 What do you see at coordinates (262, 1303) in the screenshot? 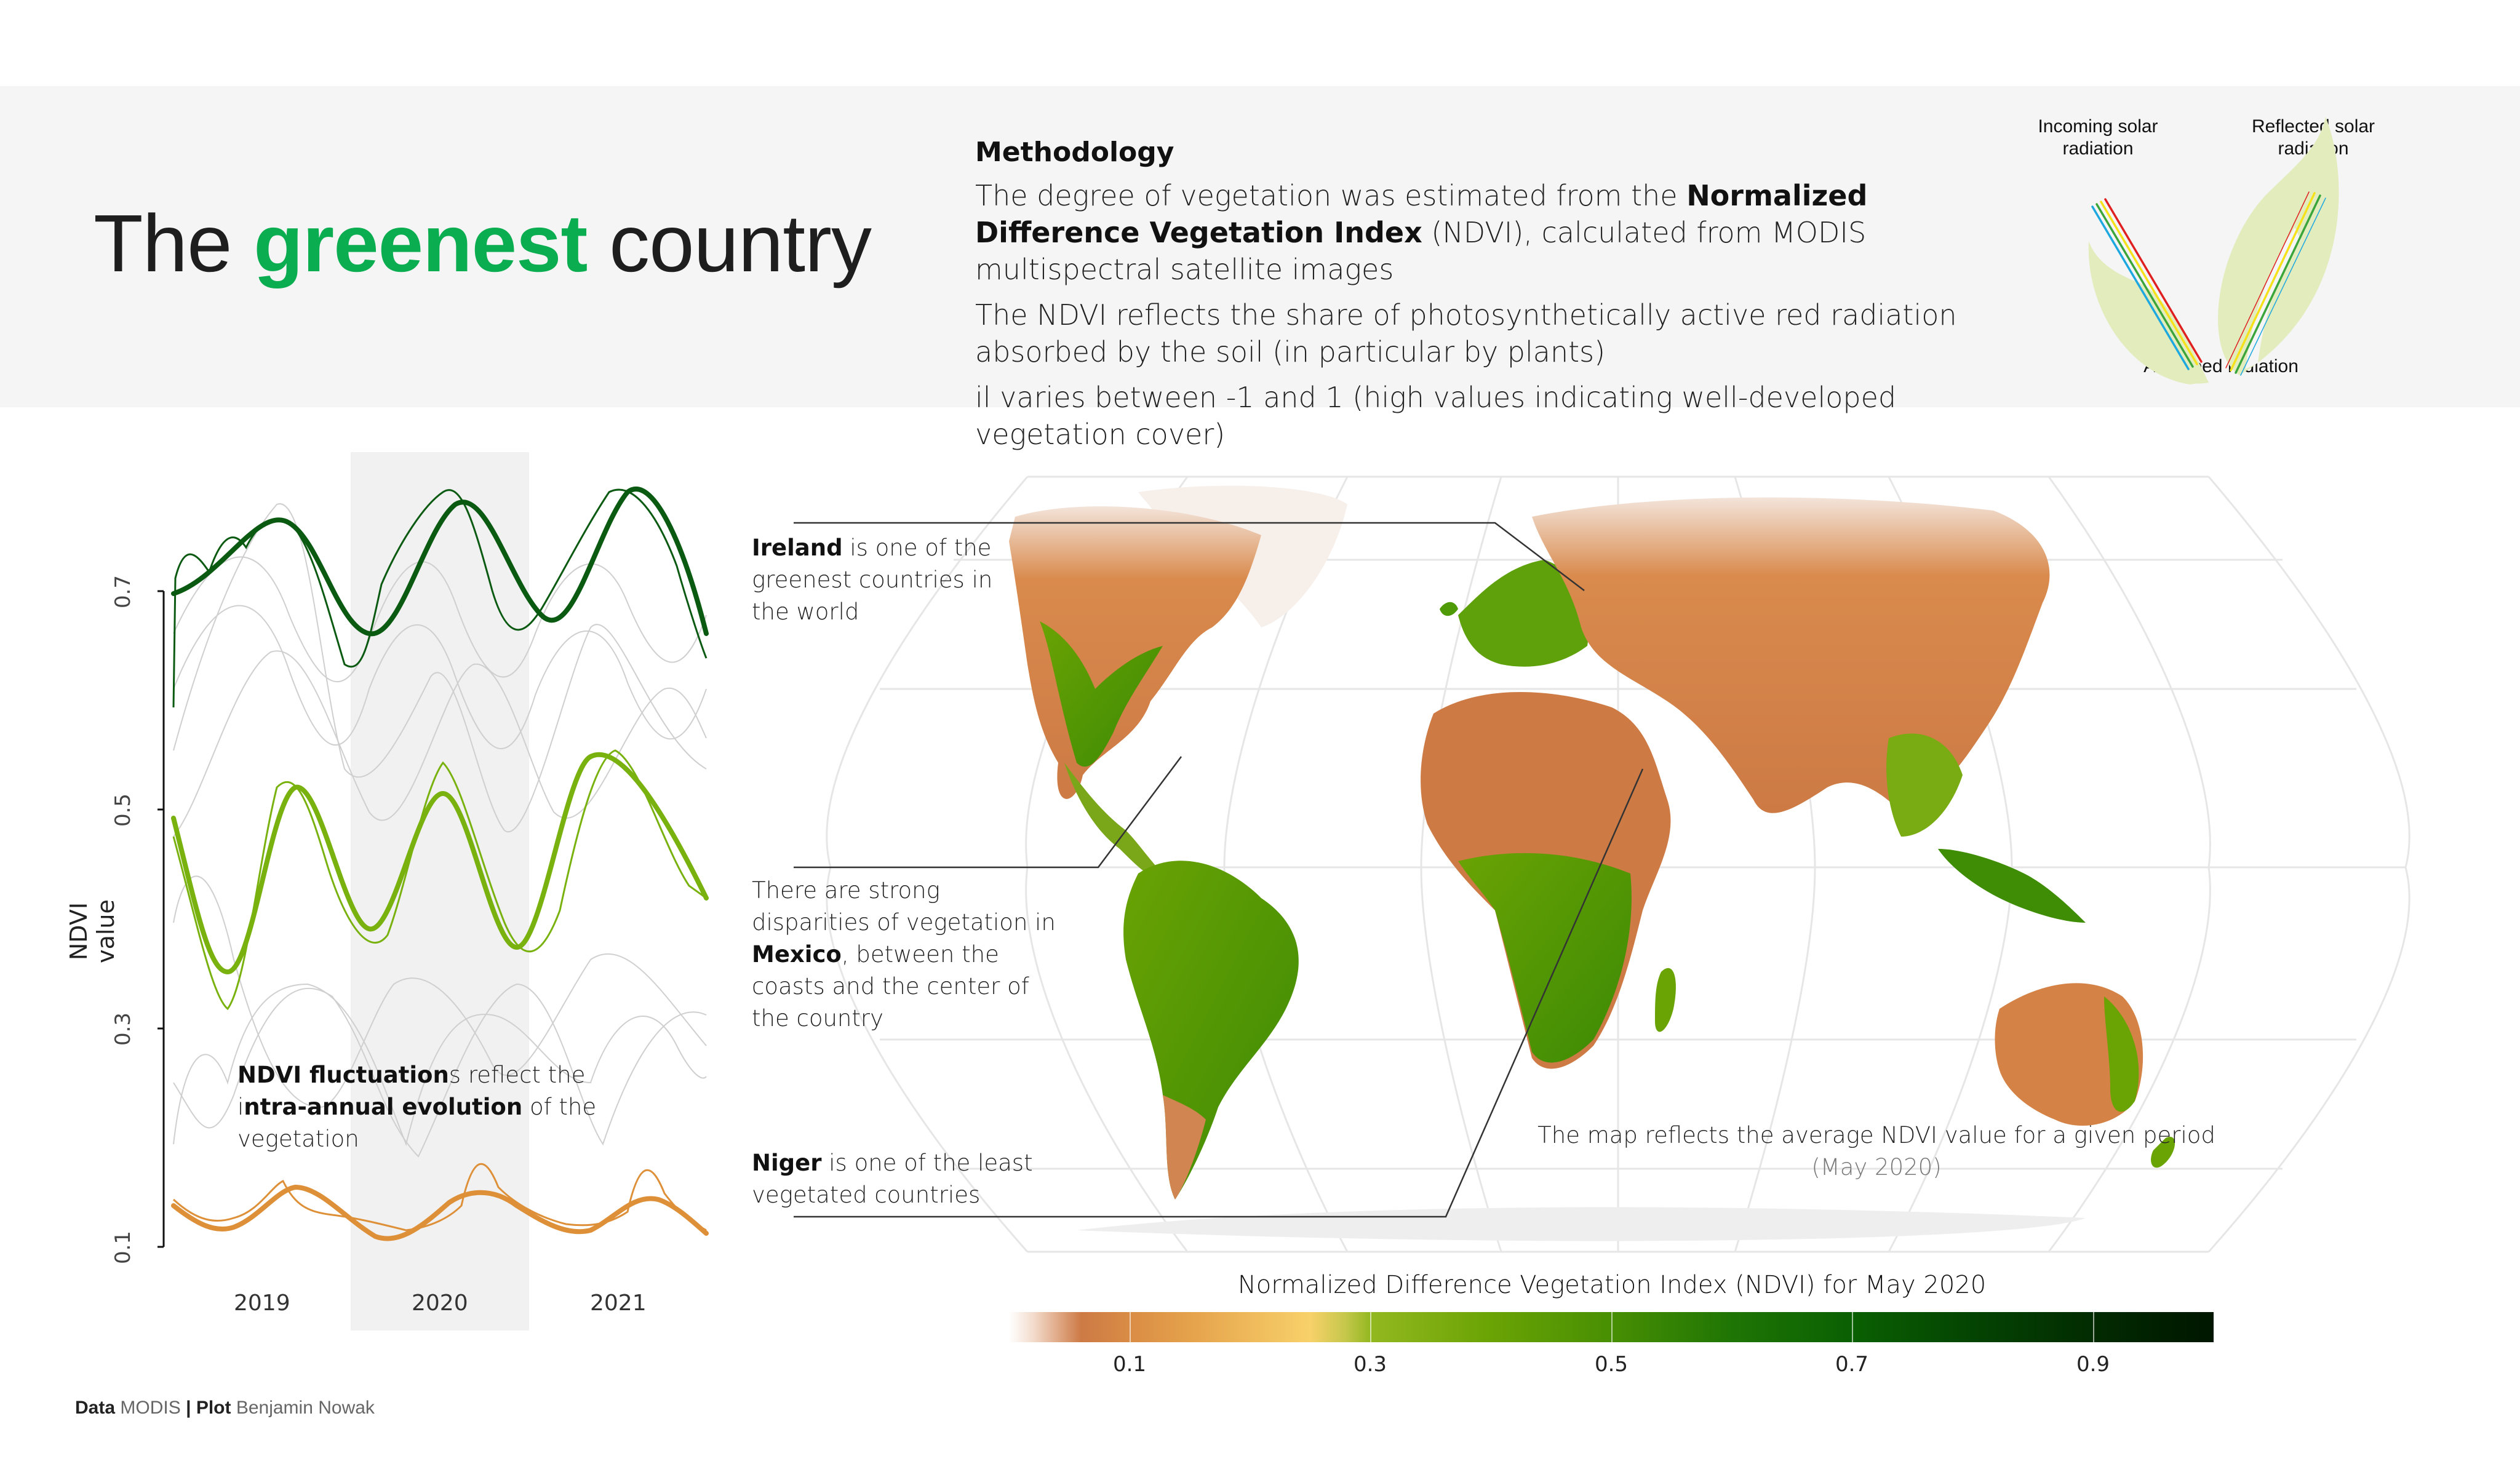
I see `year-2019: 2019` at bounding box center [262, 1303].